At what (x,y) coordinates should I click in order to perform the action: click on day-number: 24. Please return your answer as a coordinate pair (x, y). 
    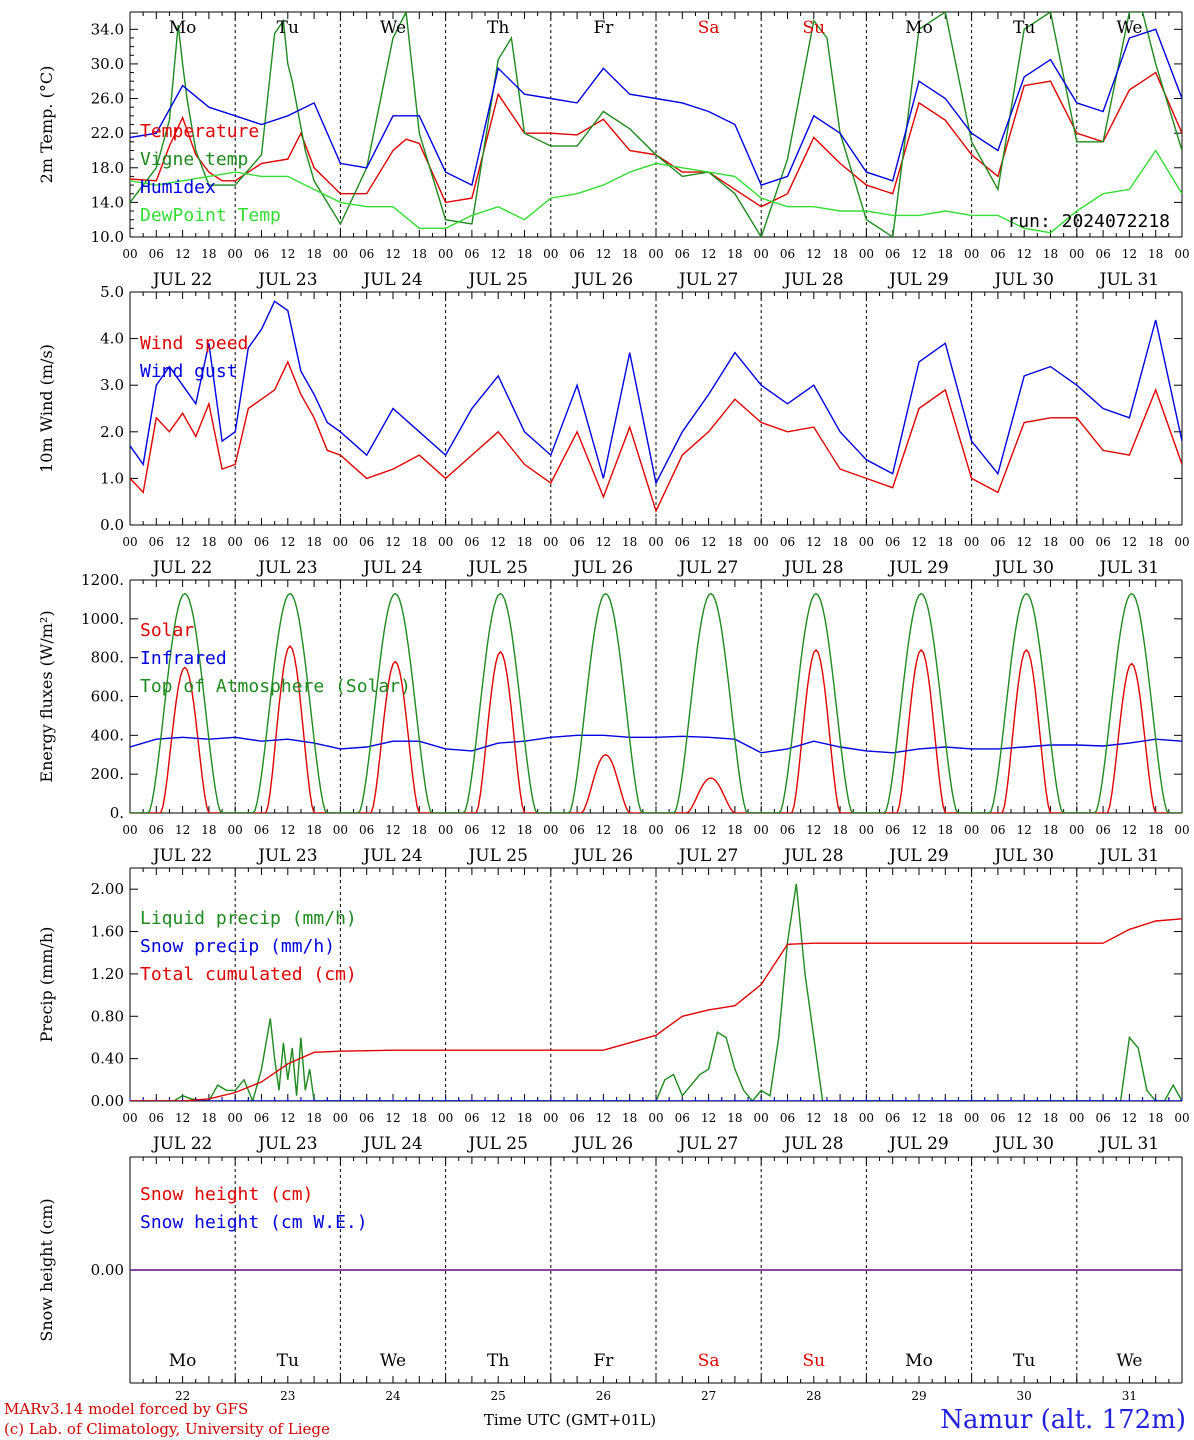
    Looking at the image, I should click on (393, 1396).